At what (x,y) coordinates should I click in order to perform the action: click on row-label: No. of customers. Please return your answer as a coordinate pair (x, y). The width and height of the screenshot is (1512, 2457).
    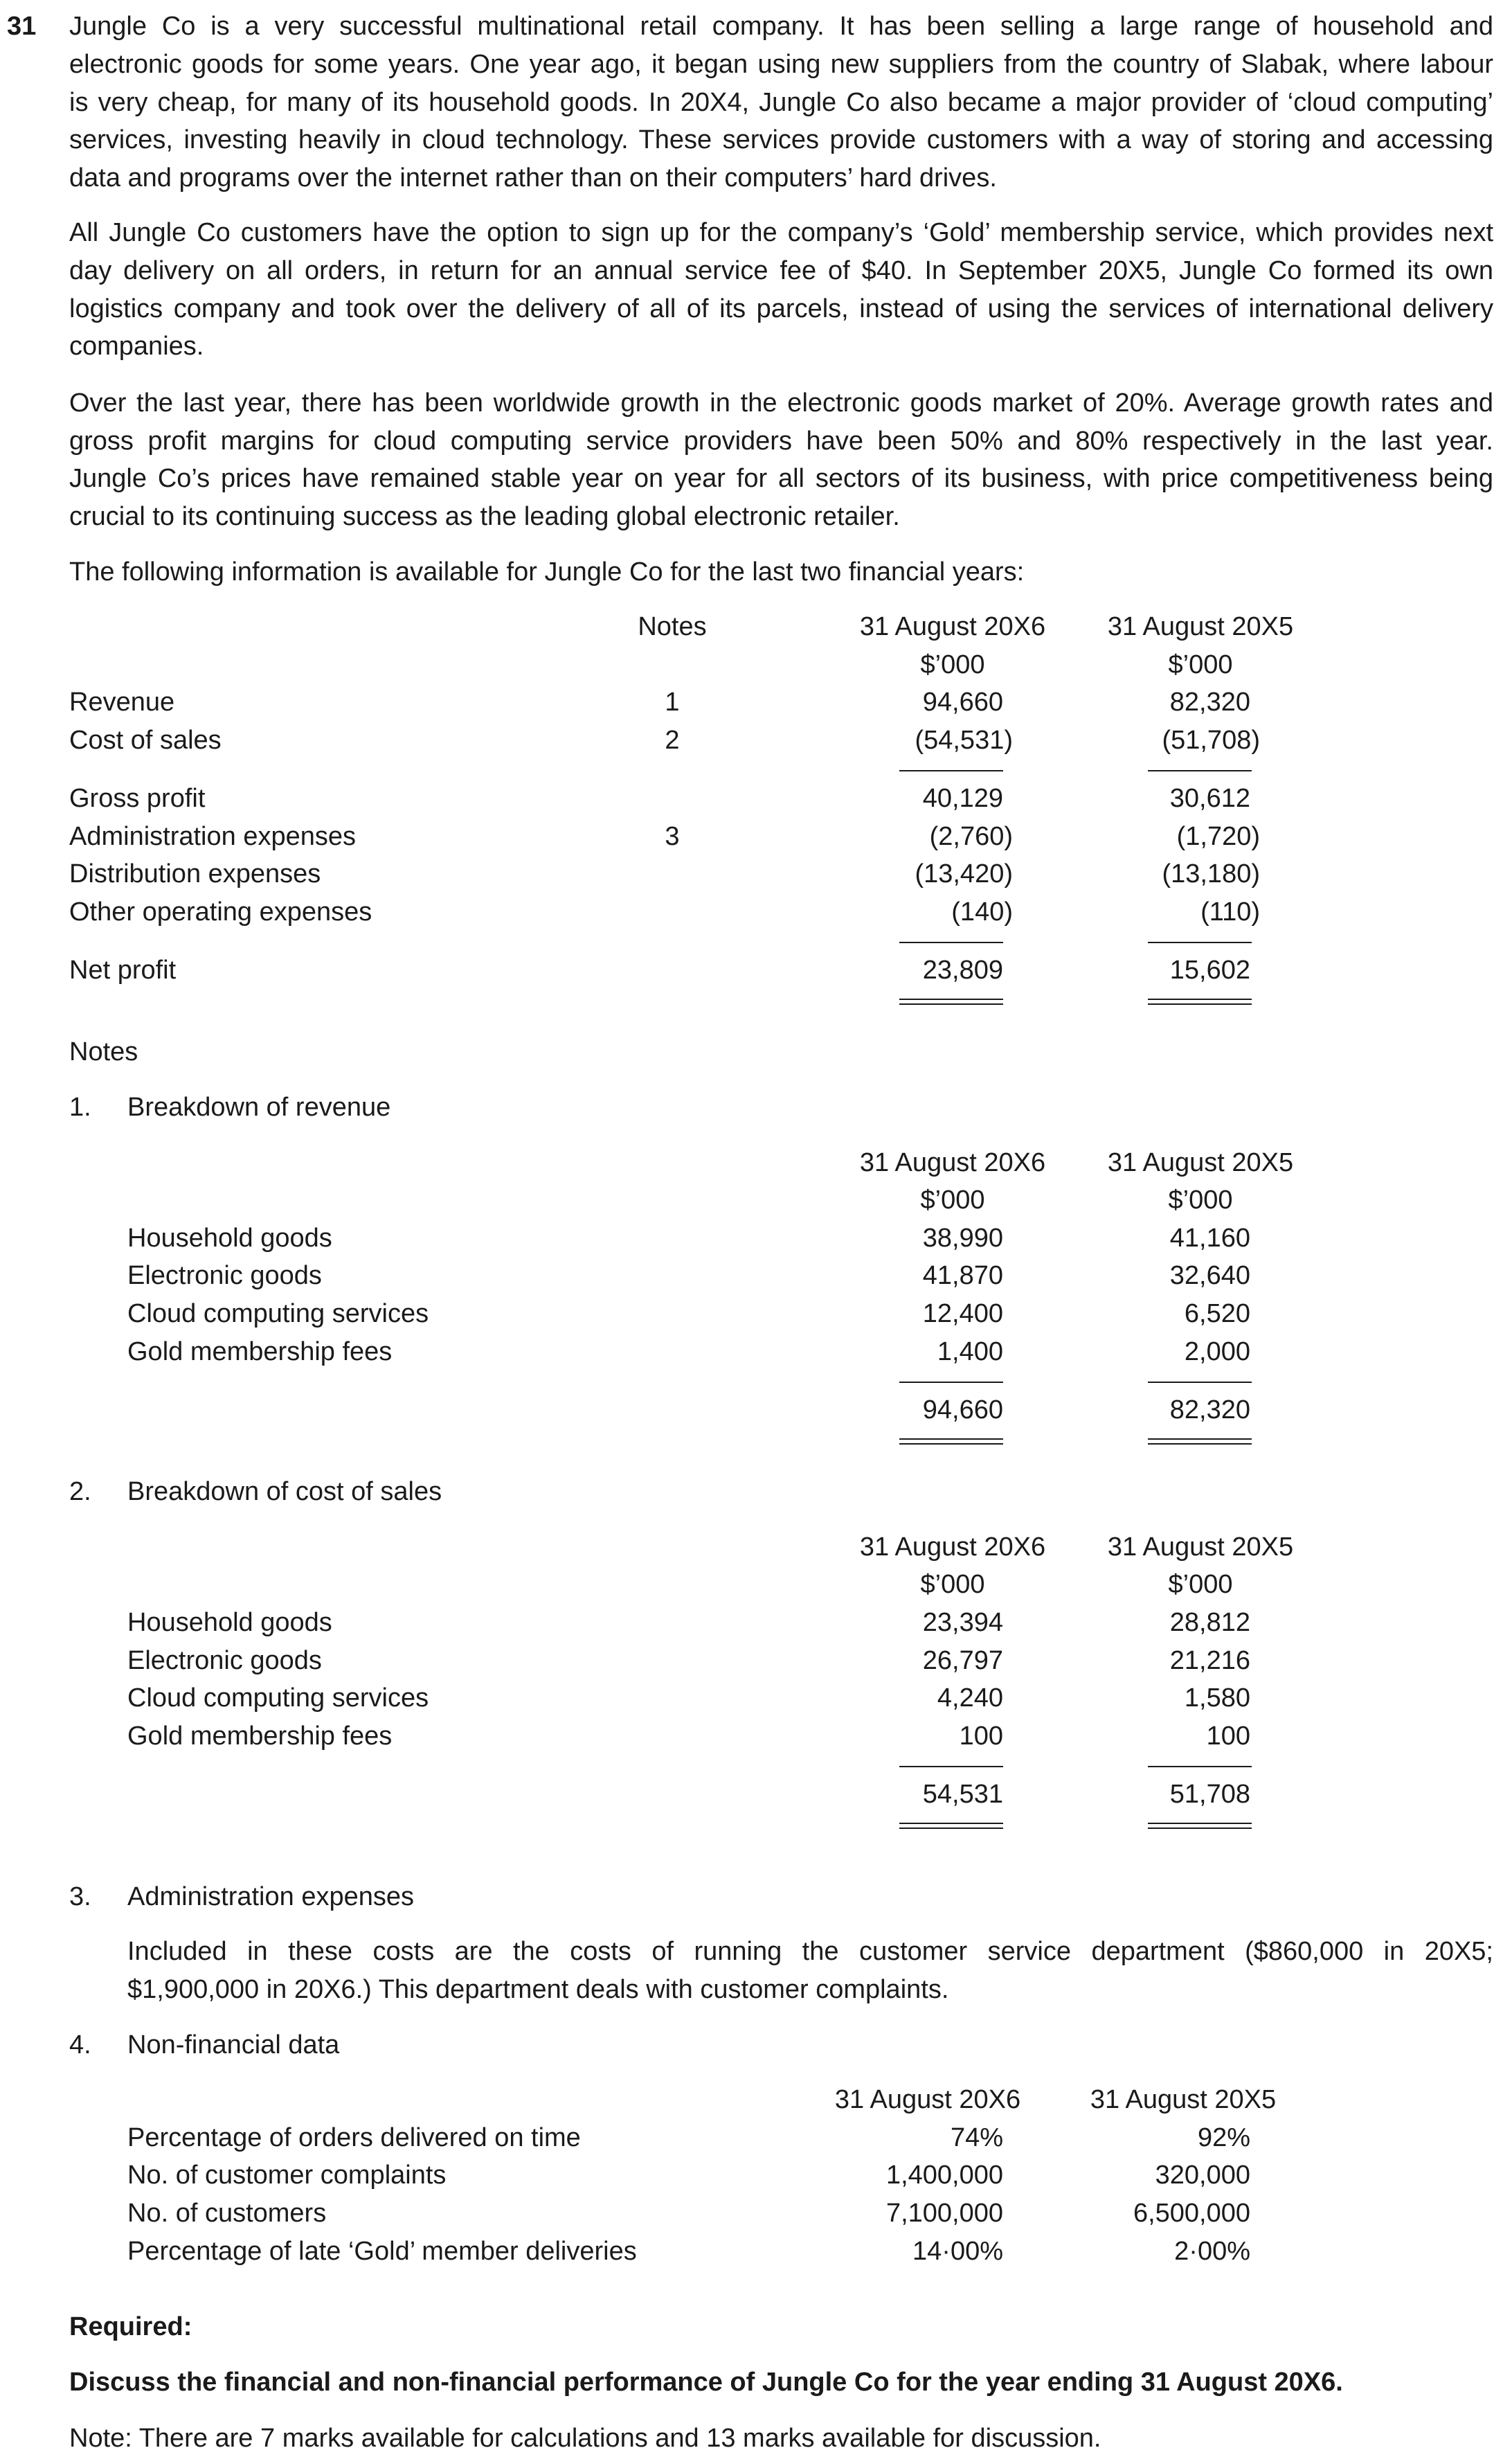
    Looking at the image, I should click on (227, 2213).